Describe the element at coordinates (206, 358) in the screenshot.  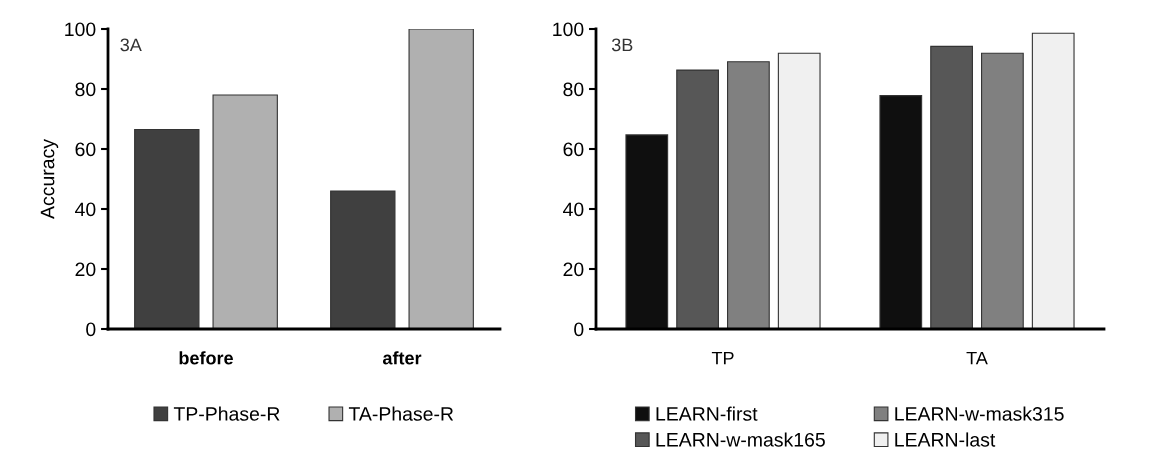
I see `x-tick-label: before` at that location.